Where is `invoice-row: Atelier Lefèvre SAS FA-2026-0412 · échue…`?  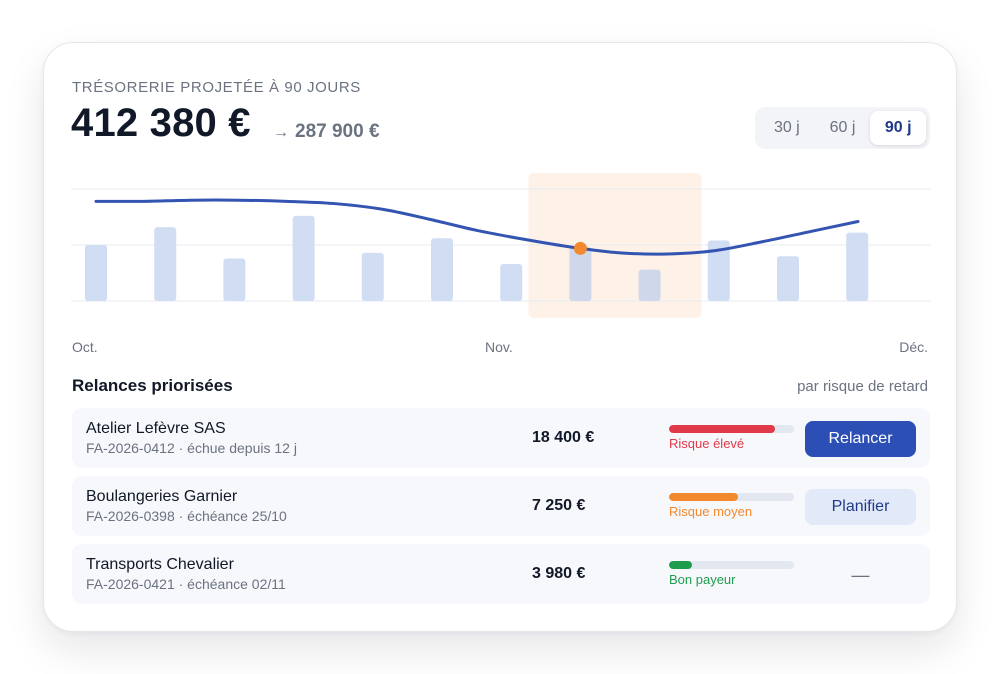 invoice-row: Atelier Lefèvre SAS FA-2026-0412 · échue… is located at coordinates (501, 438).